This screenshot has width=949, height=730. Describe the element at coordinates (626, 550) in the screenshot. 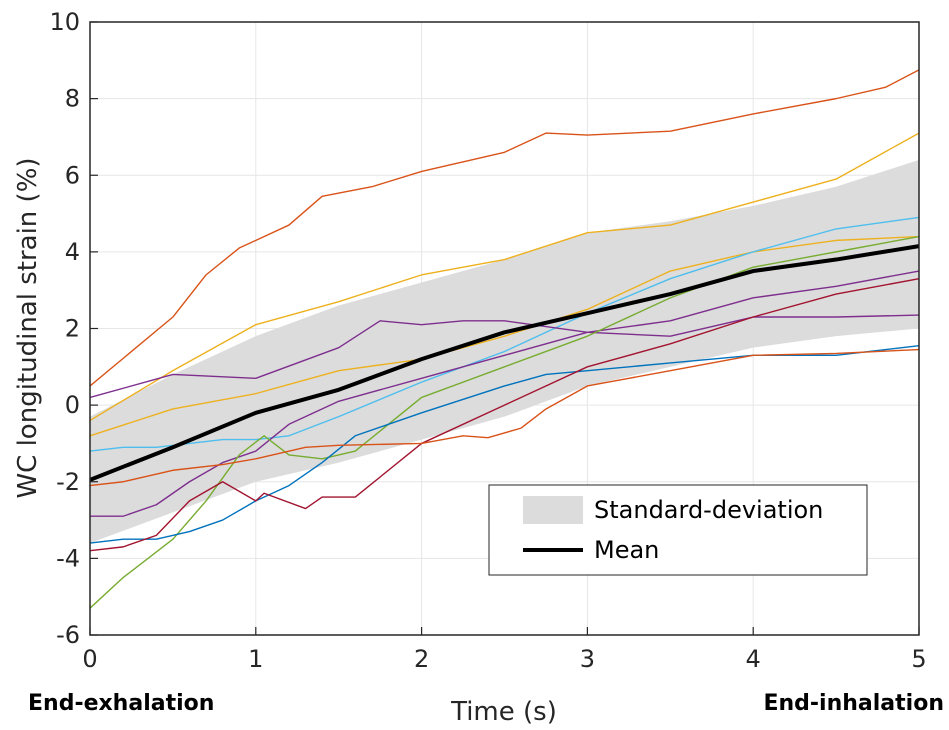

I see `legend-label-mean: Mean` at that location.